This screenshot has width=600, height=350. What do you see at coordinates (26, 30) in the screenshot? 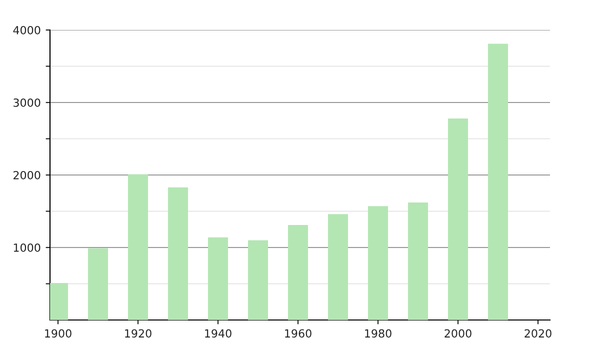
I see `y-tick-label: 4000` at bounding box center [26, 30].